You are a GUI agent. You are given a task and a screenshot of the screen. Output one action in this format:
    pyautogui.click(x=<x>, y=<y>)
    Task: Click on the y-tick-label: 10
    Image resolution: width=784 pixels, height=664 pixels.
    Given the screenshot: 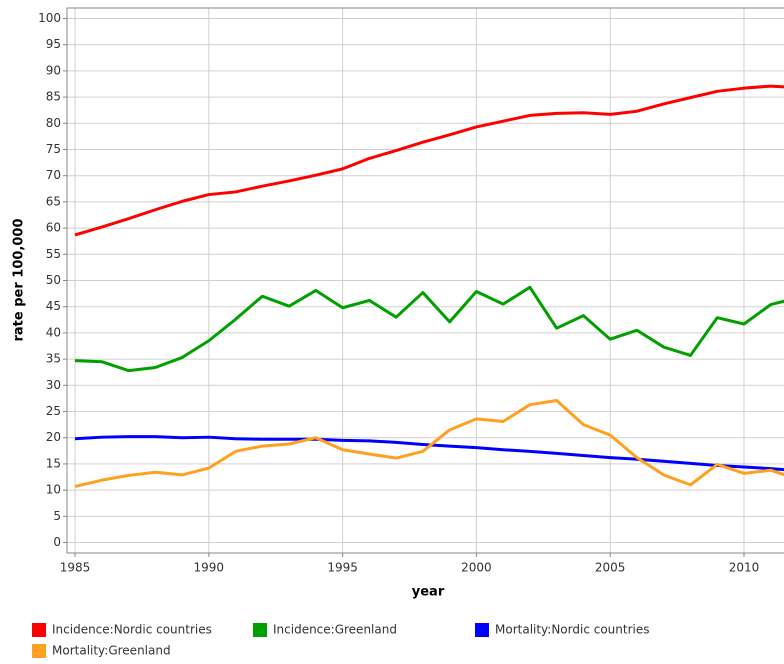 What is the action you would take?
    pyautogui.click(x=53, y=490)
    